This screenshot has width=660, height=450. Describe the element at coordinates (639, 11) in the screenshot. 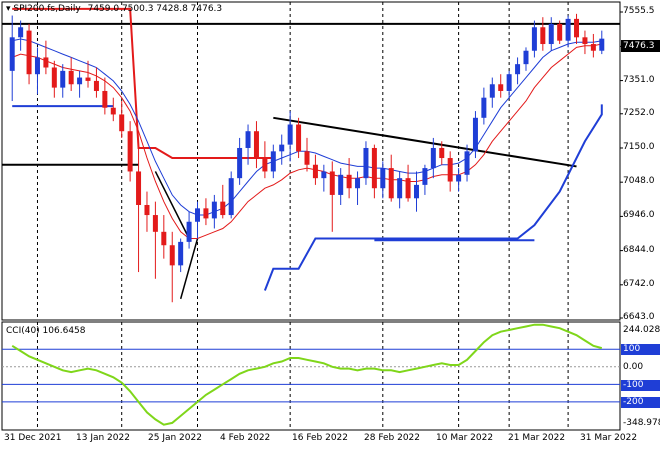

I see `price-tick-label: 7555.5` at that location.